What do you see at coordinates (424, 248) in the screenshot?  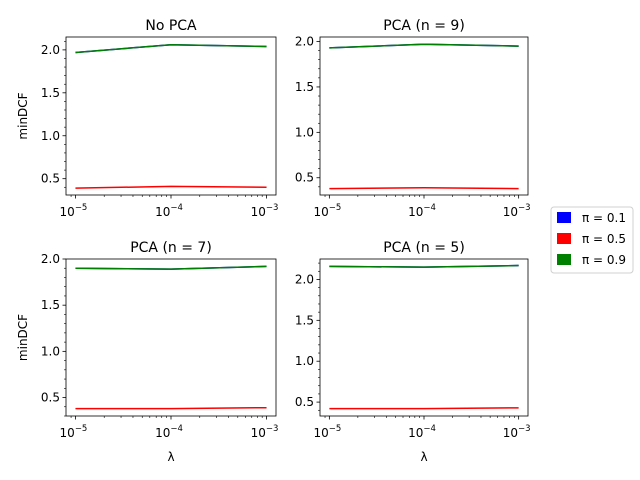 I see `subplot-title: PCA (n = 5)` at bounding box center [424, 248].